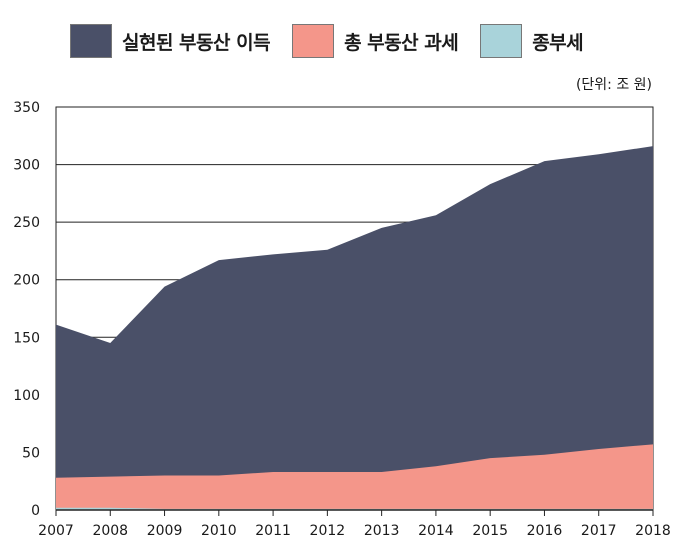 The image size is (680, 551). Describe the element at coordinates (31, 453) in the screenshot. I see `y-tick-label-50: 50` at that location.